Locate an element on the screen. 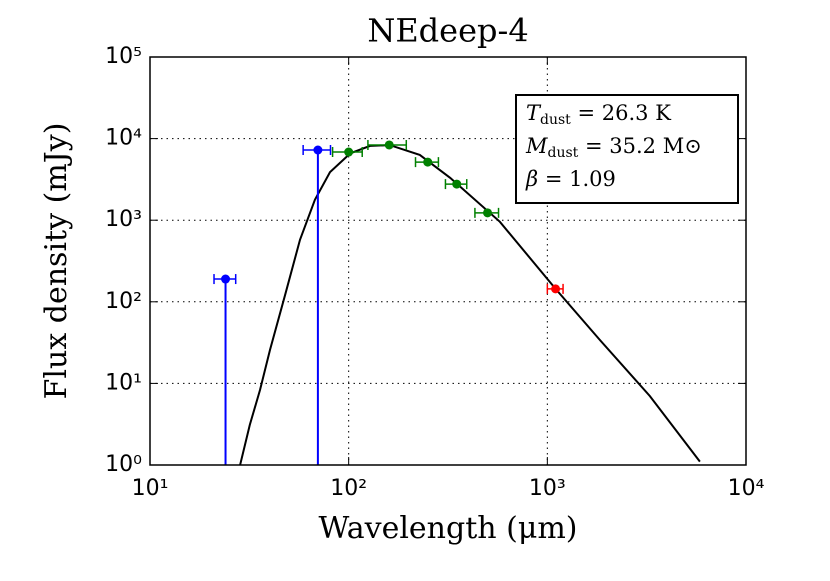  annotation-rest: = 1.09 is located at coordinates (577, 179).